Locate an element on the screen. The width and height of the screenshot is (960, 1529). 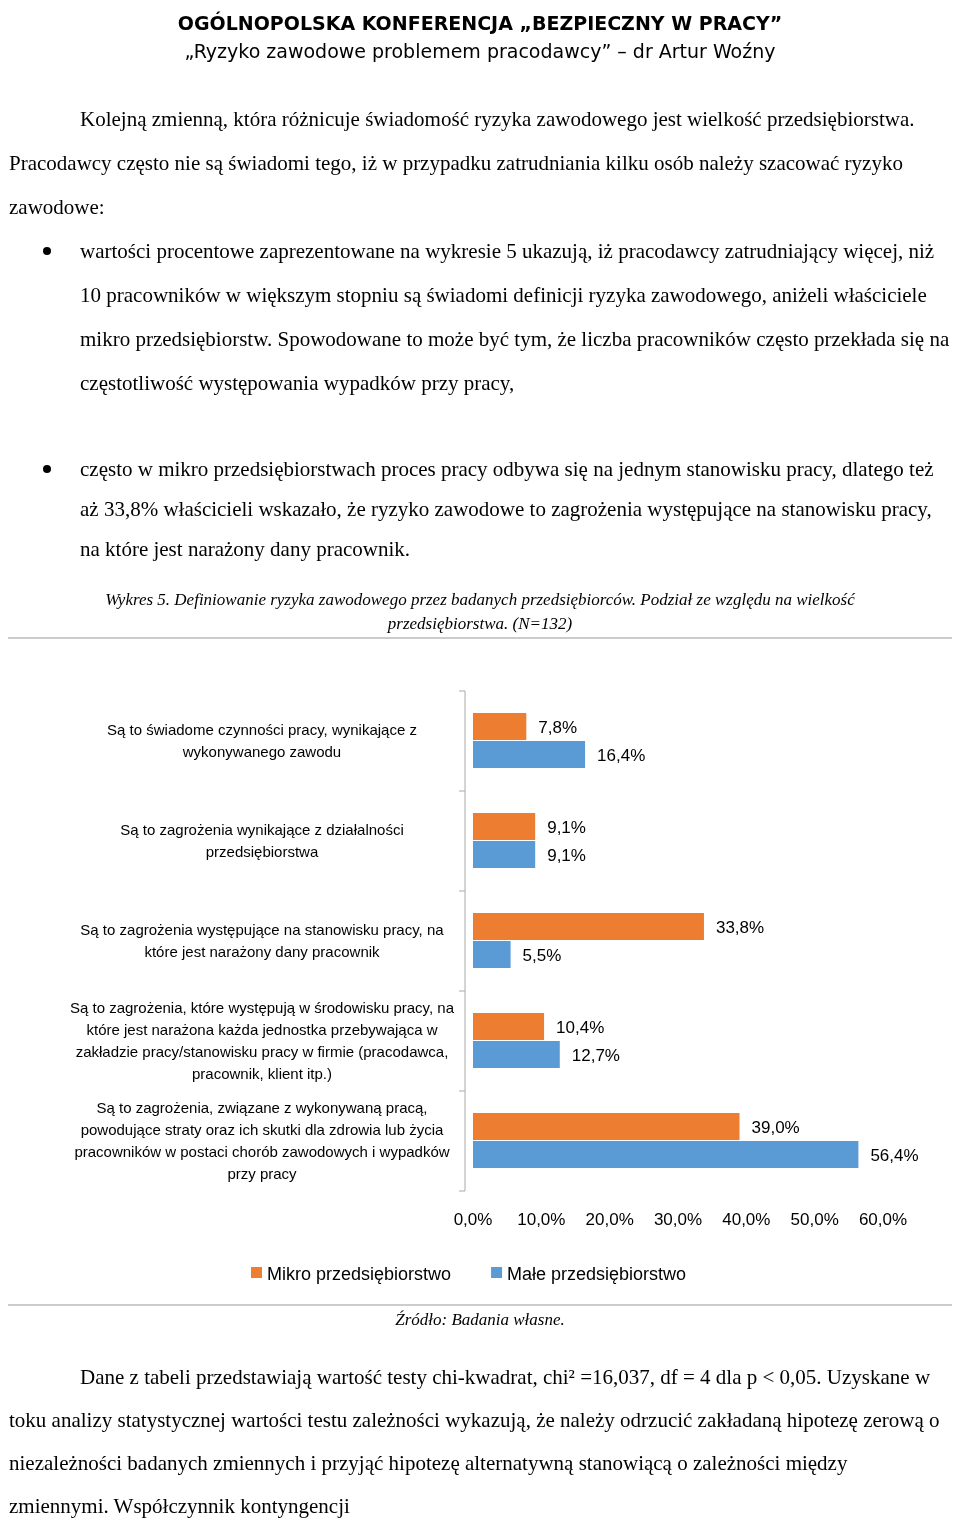
data-label: 5,5% is located at coordinates (542, 955).